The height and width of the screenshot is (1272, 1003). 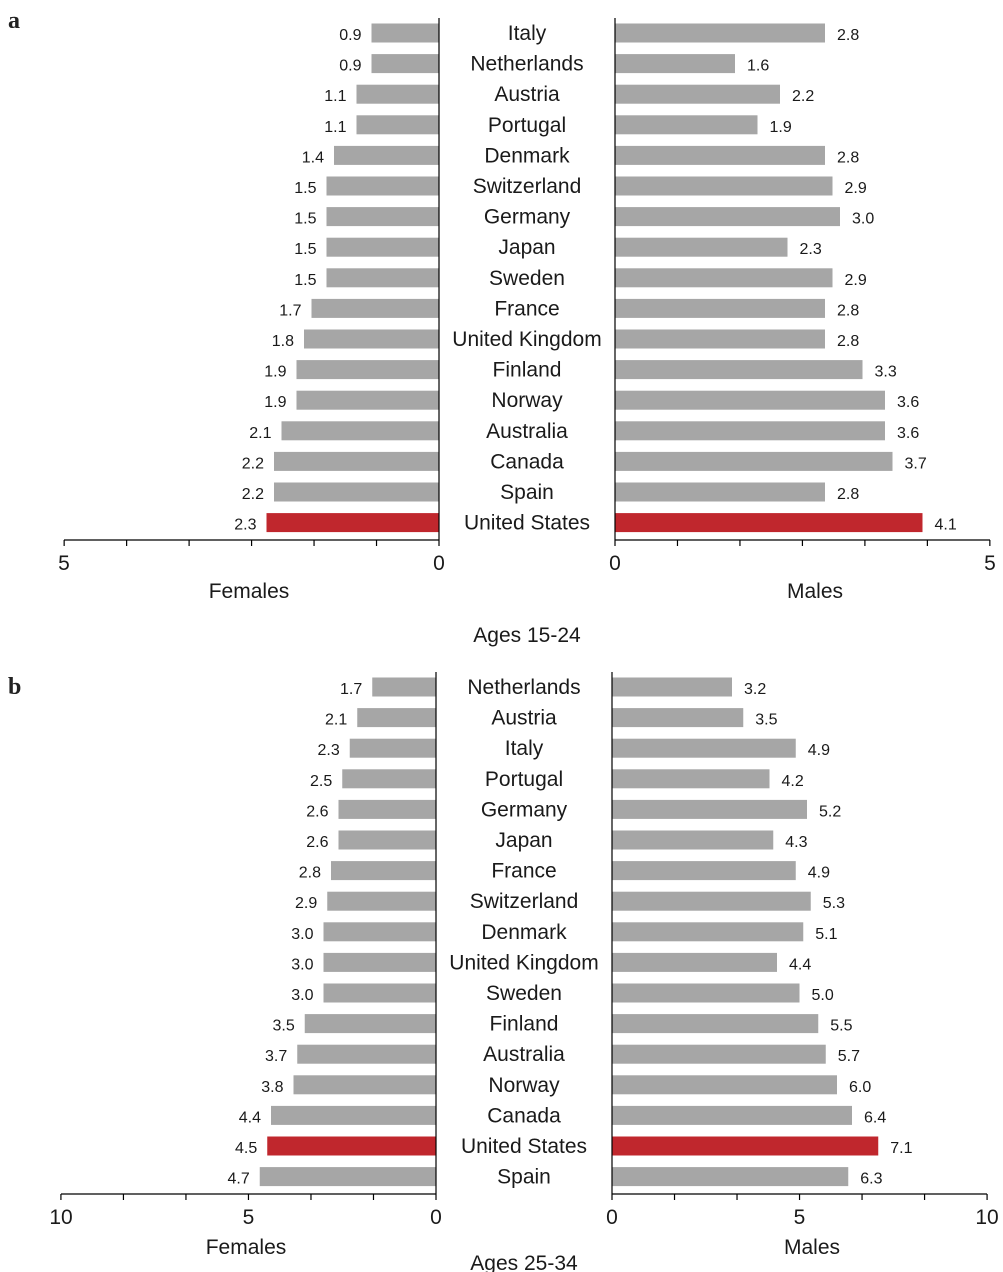 I want to click on panel-letter-a: a, so click(x=14, y=21).